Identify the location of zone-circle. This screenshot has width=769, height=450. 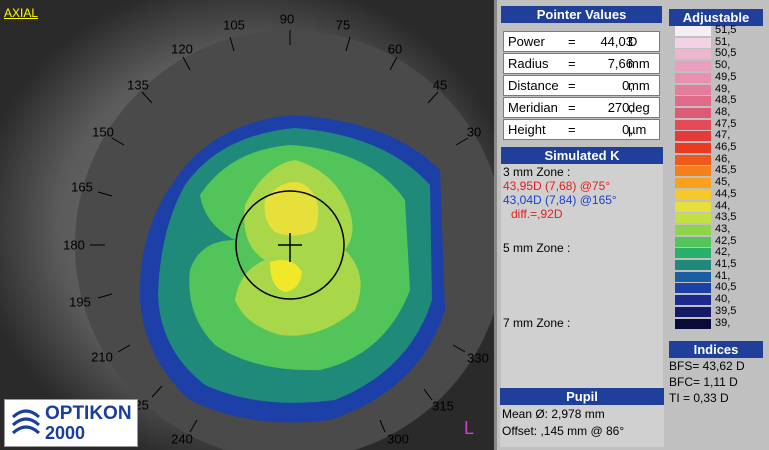
(290, 245).